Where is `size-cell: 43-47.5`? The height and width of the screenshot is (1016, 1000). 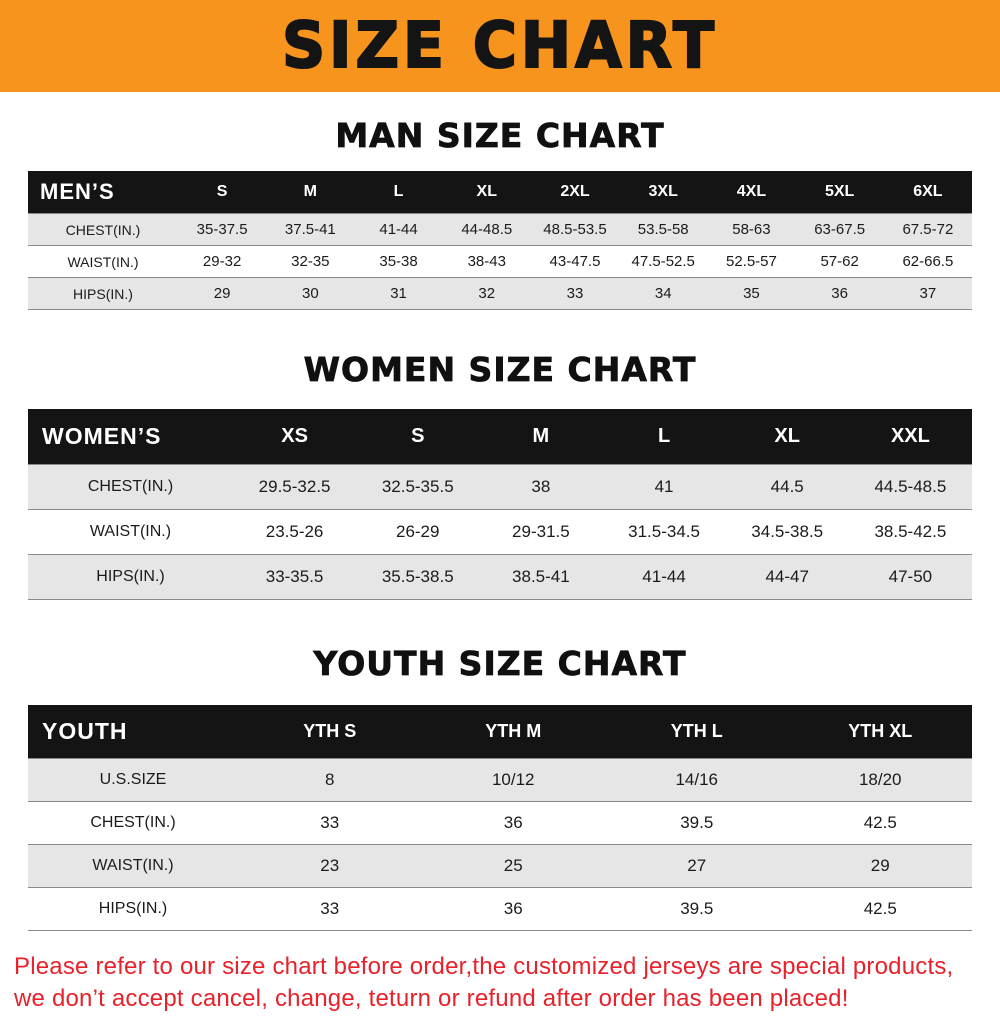
size-cell: 43-47.5 is located at coordinates (575, 261).